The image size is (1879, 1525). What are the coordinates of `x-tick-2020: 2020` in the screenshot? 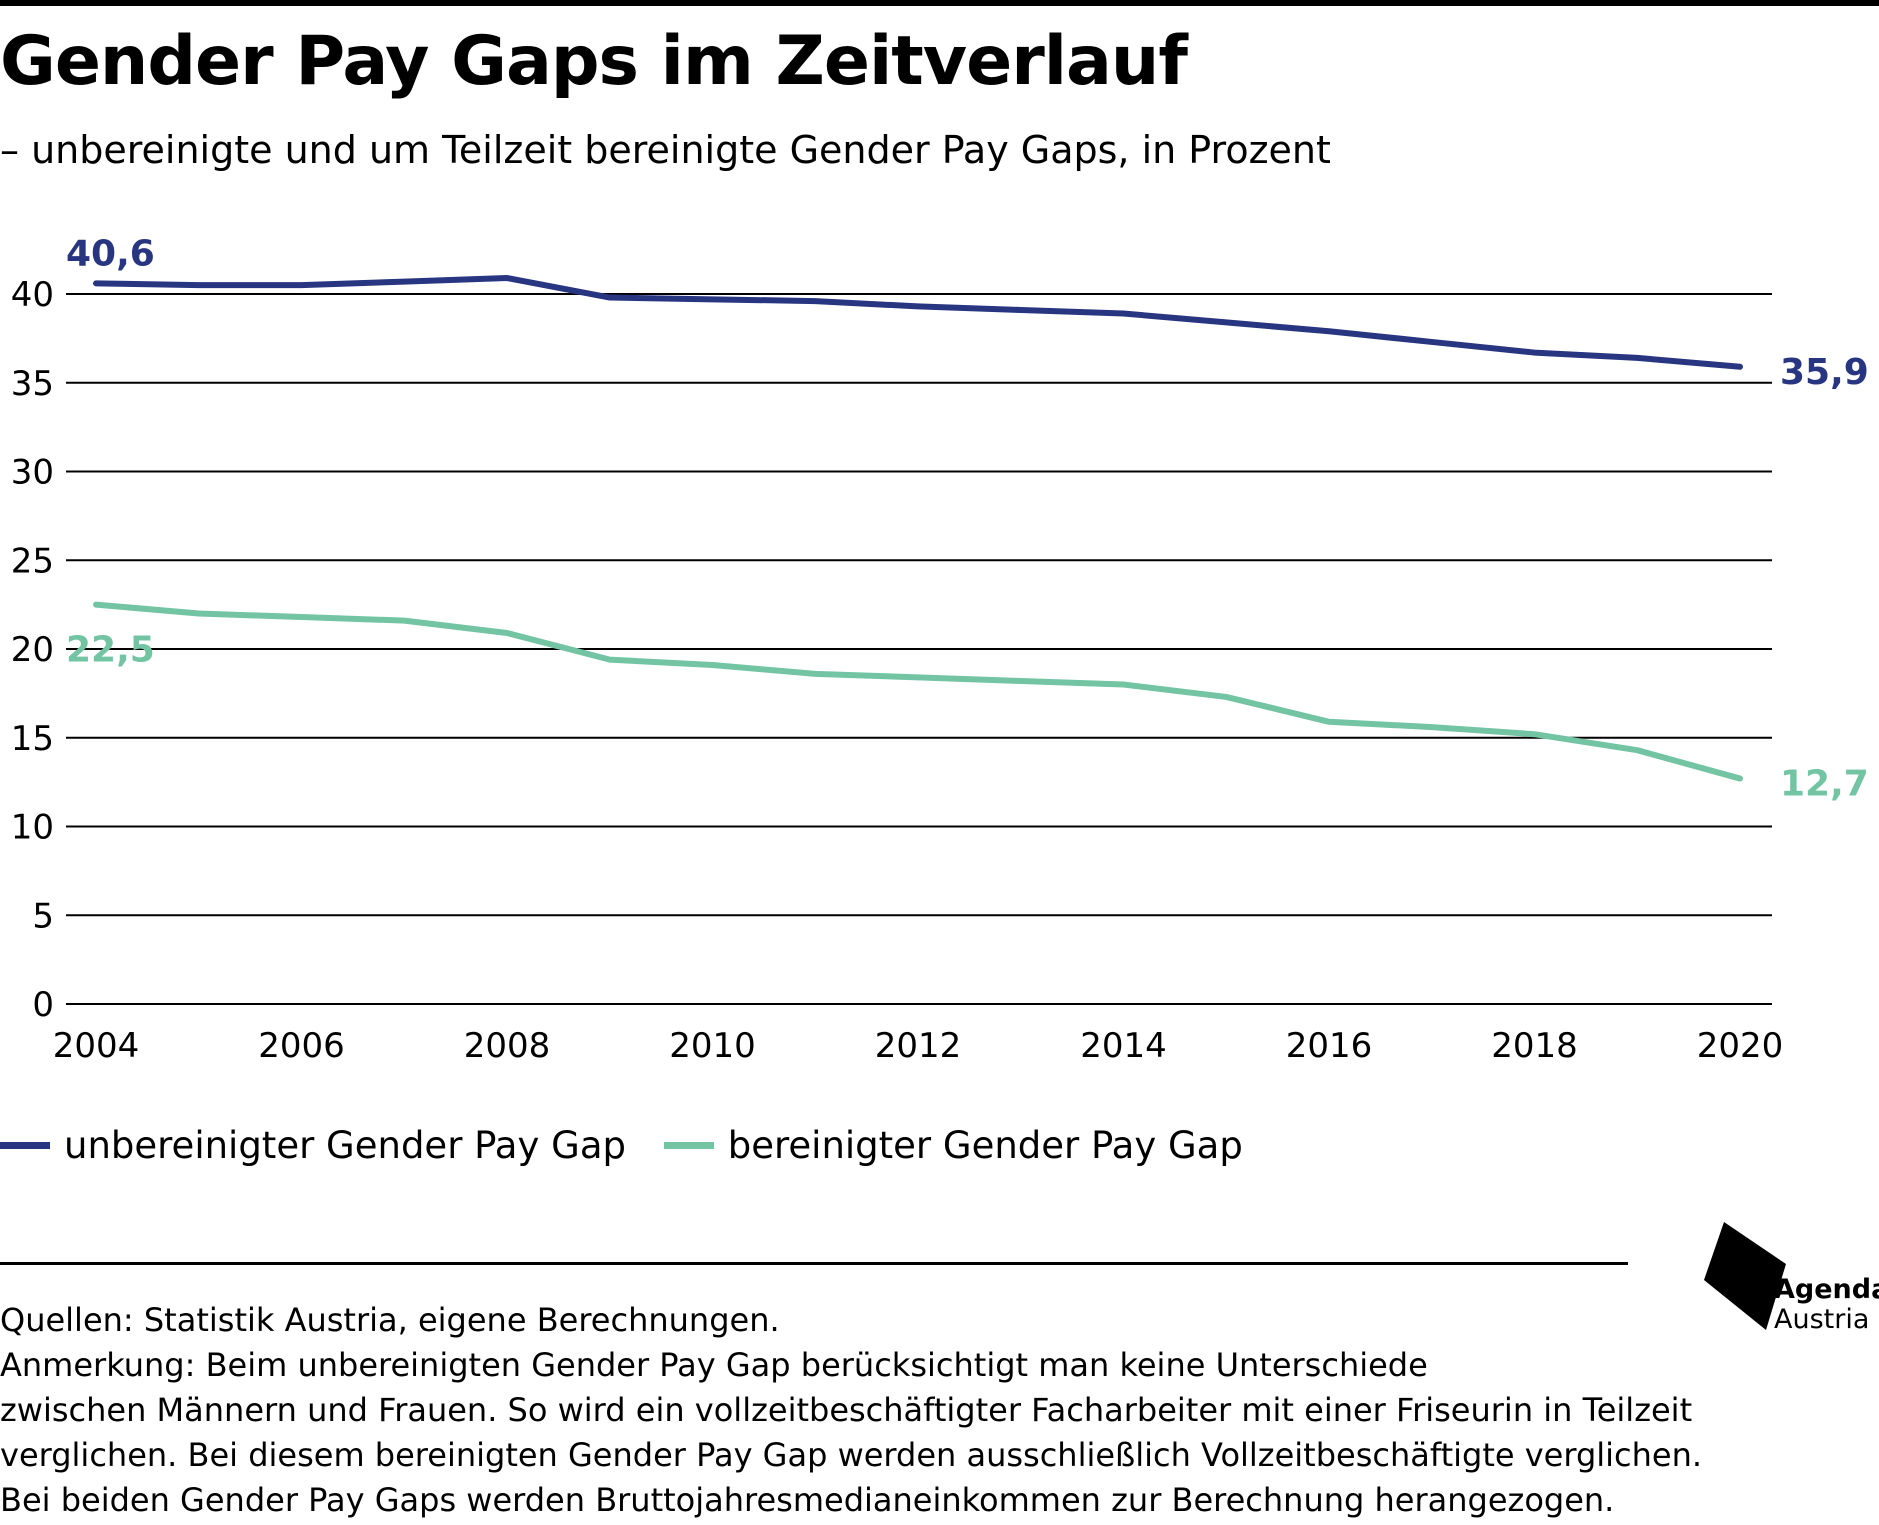 It's located at (1740, 1046).